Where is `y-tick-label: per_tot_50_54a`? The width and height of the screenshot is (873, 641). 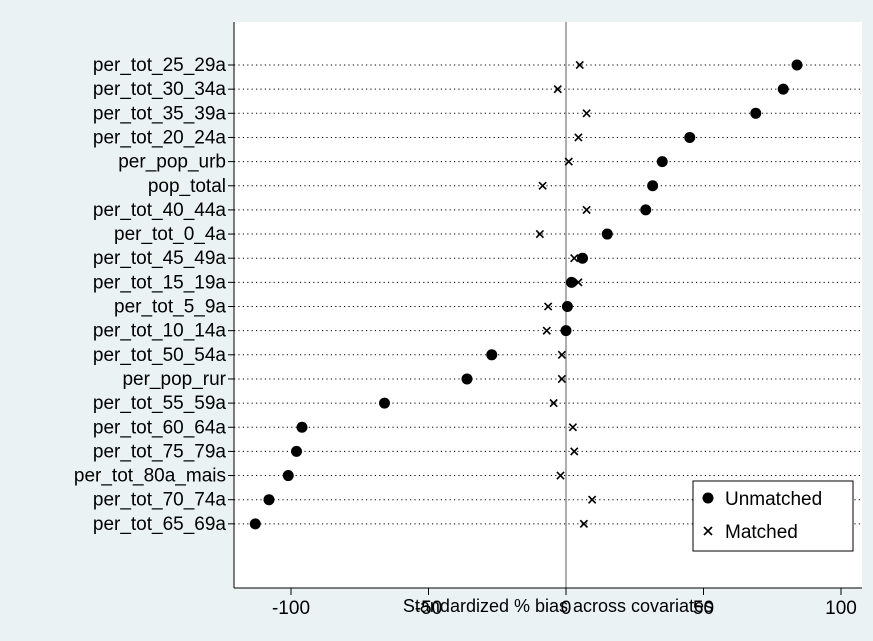
y-tick-label: per_tot_50_54a is located at coordinates (160, 355).